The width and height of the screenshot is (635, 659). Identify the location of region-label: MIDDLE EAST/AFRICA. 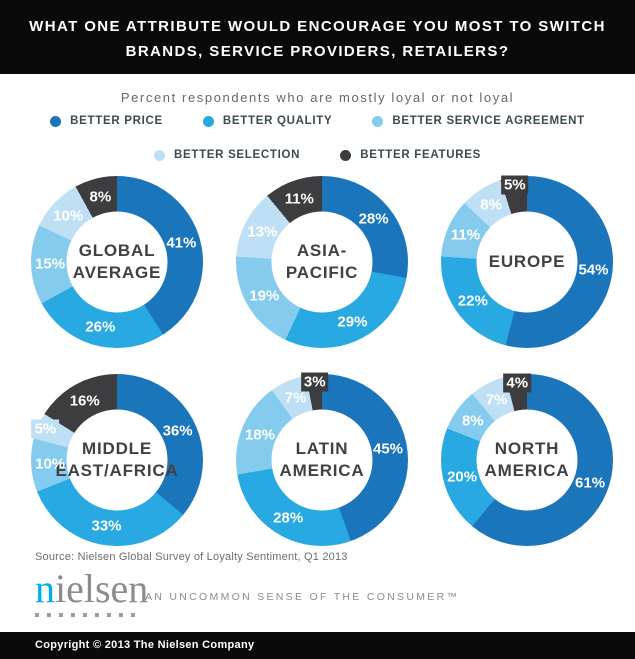
(117, 460).